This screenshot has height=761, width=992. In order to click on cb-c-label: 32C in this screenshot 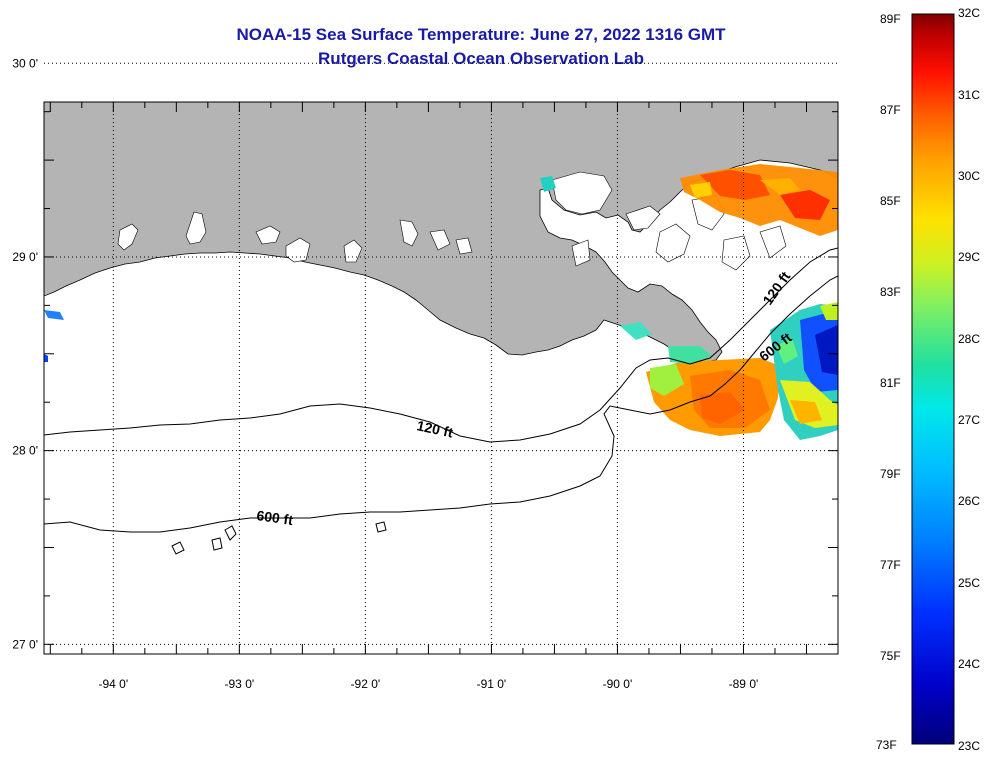, I will do `click(969, 13)`.